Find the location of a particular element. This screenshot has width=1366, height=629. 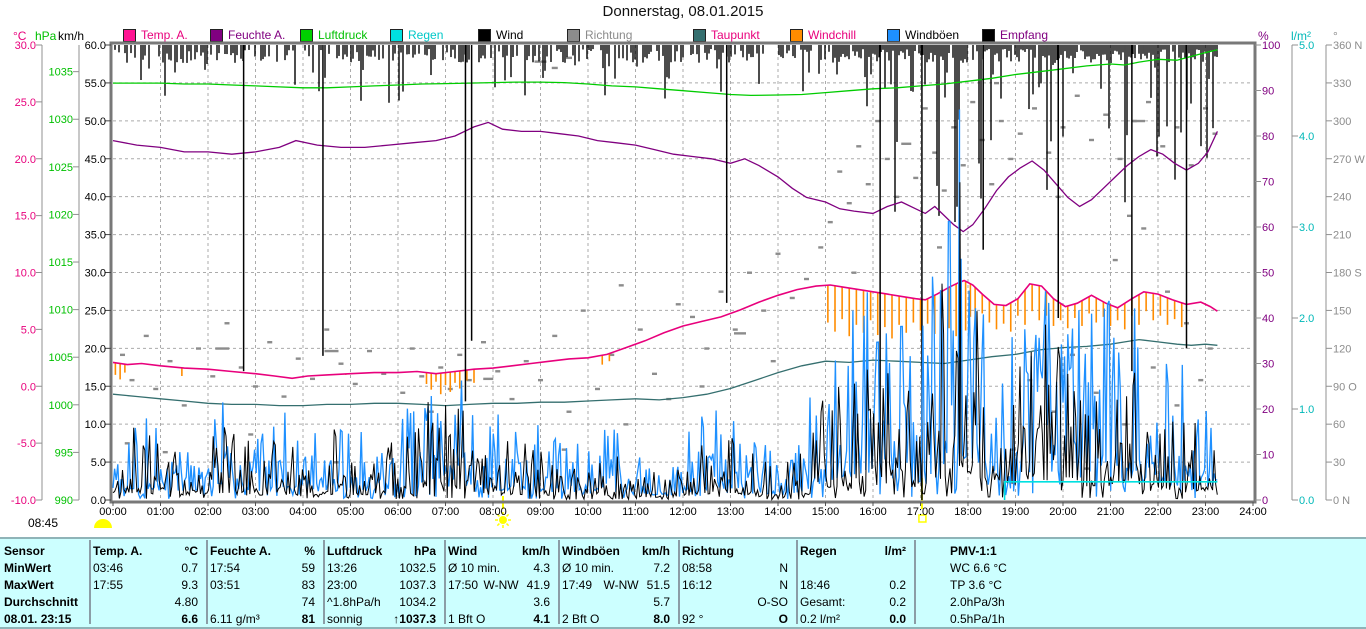

legend-label: Wind is located at coordinates (510, 35).